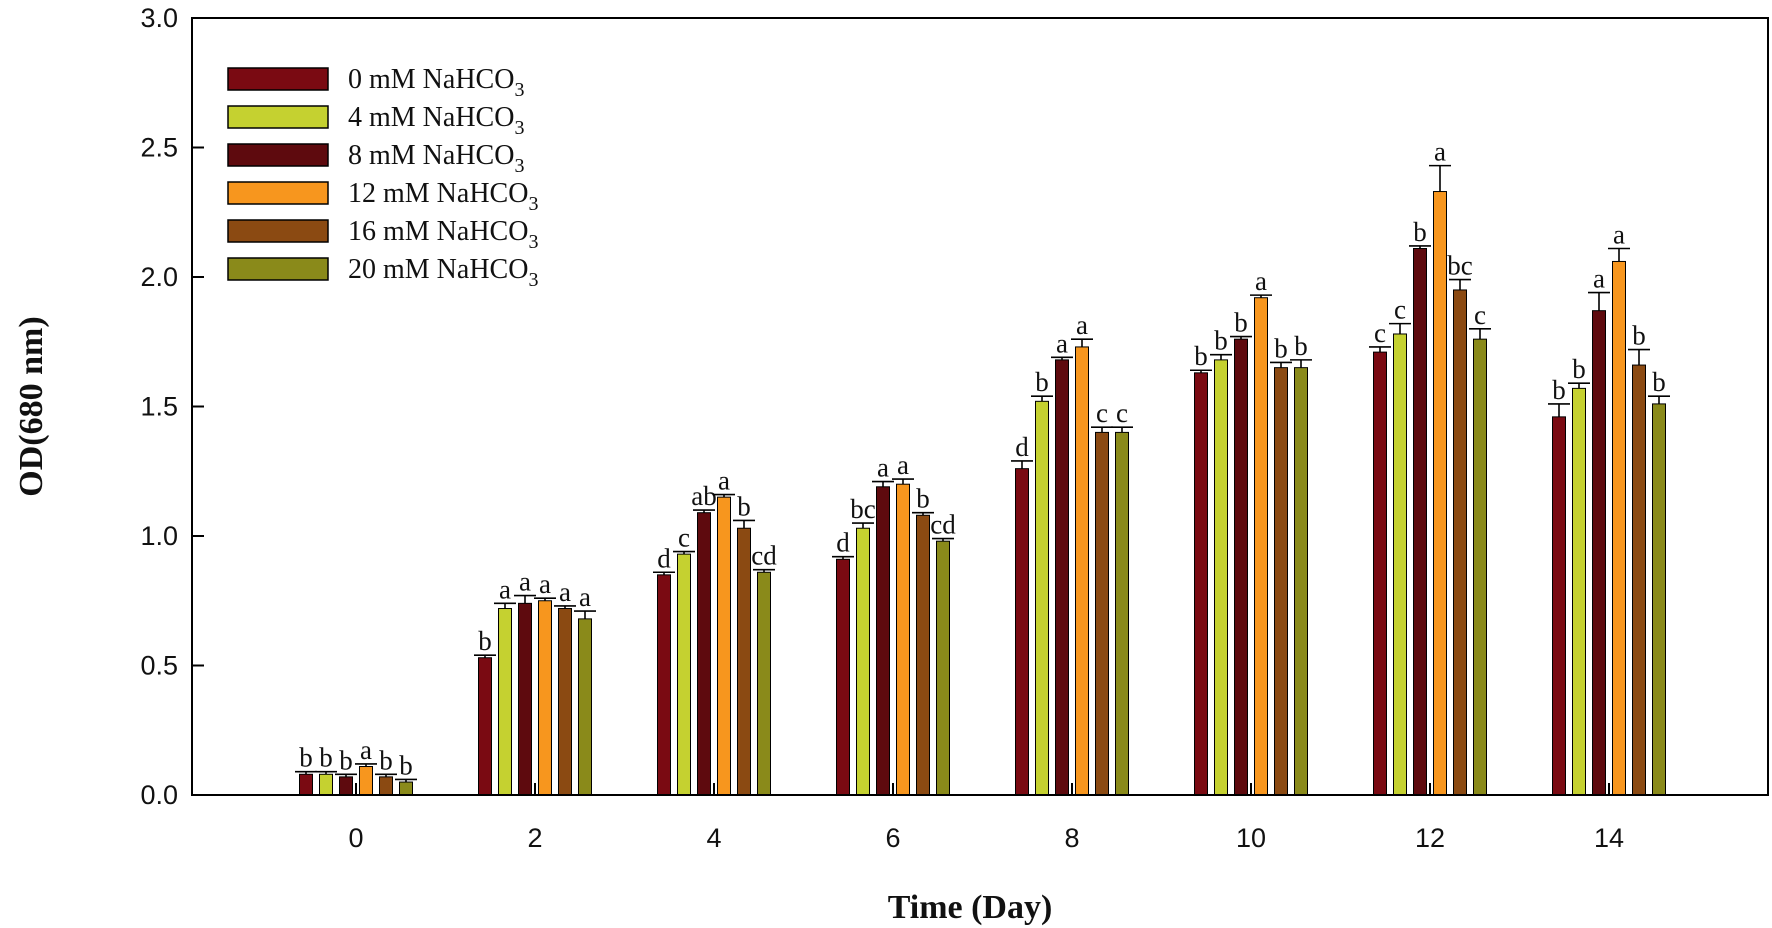  I want to click on significance-label: cd, so click(764, 556).